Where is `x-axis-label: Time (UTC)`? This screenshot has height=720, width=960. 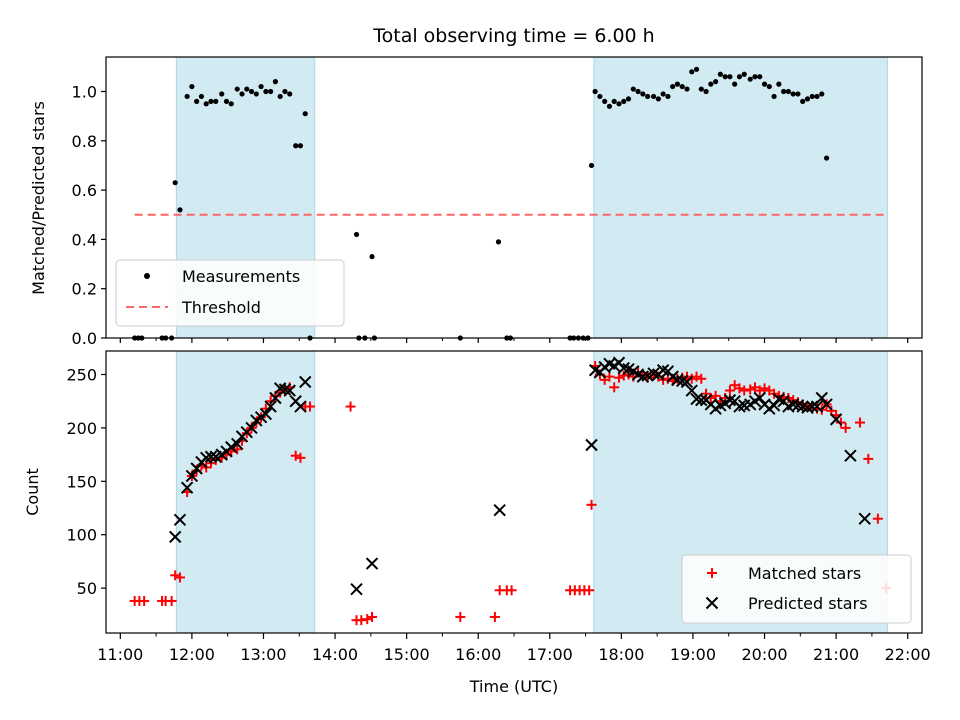
x-axis-label: Time (UTC) is located at coordinates (513, 686).